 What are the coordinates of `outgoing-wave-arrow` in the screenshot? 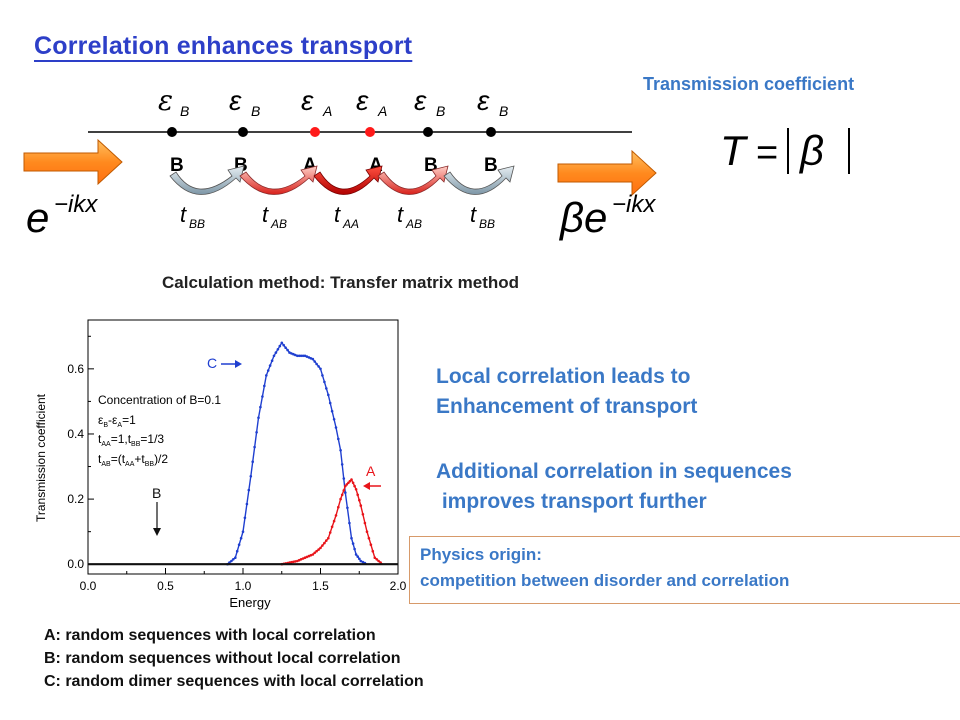 It's located at (607, 173).